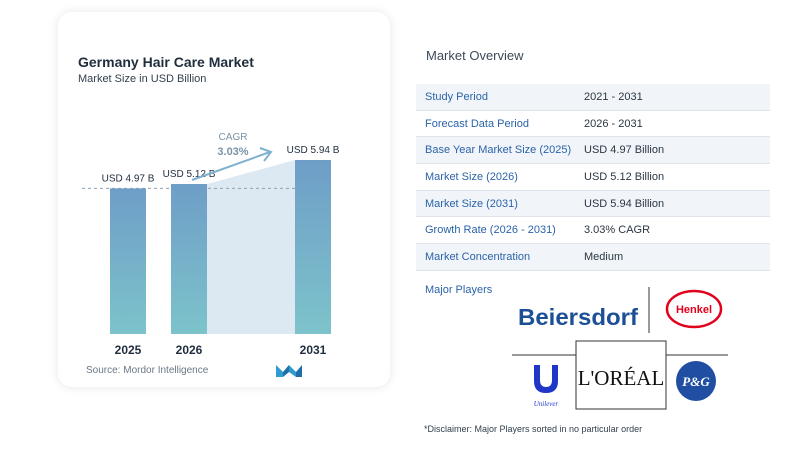 Image resolution: width=800 pixels, height=459 pixels. I want to click on overview-row: Market Size (2026) USD 5.12 Billion, so click(593, 177).